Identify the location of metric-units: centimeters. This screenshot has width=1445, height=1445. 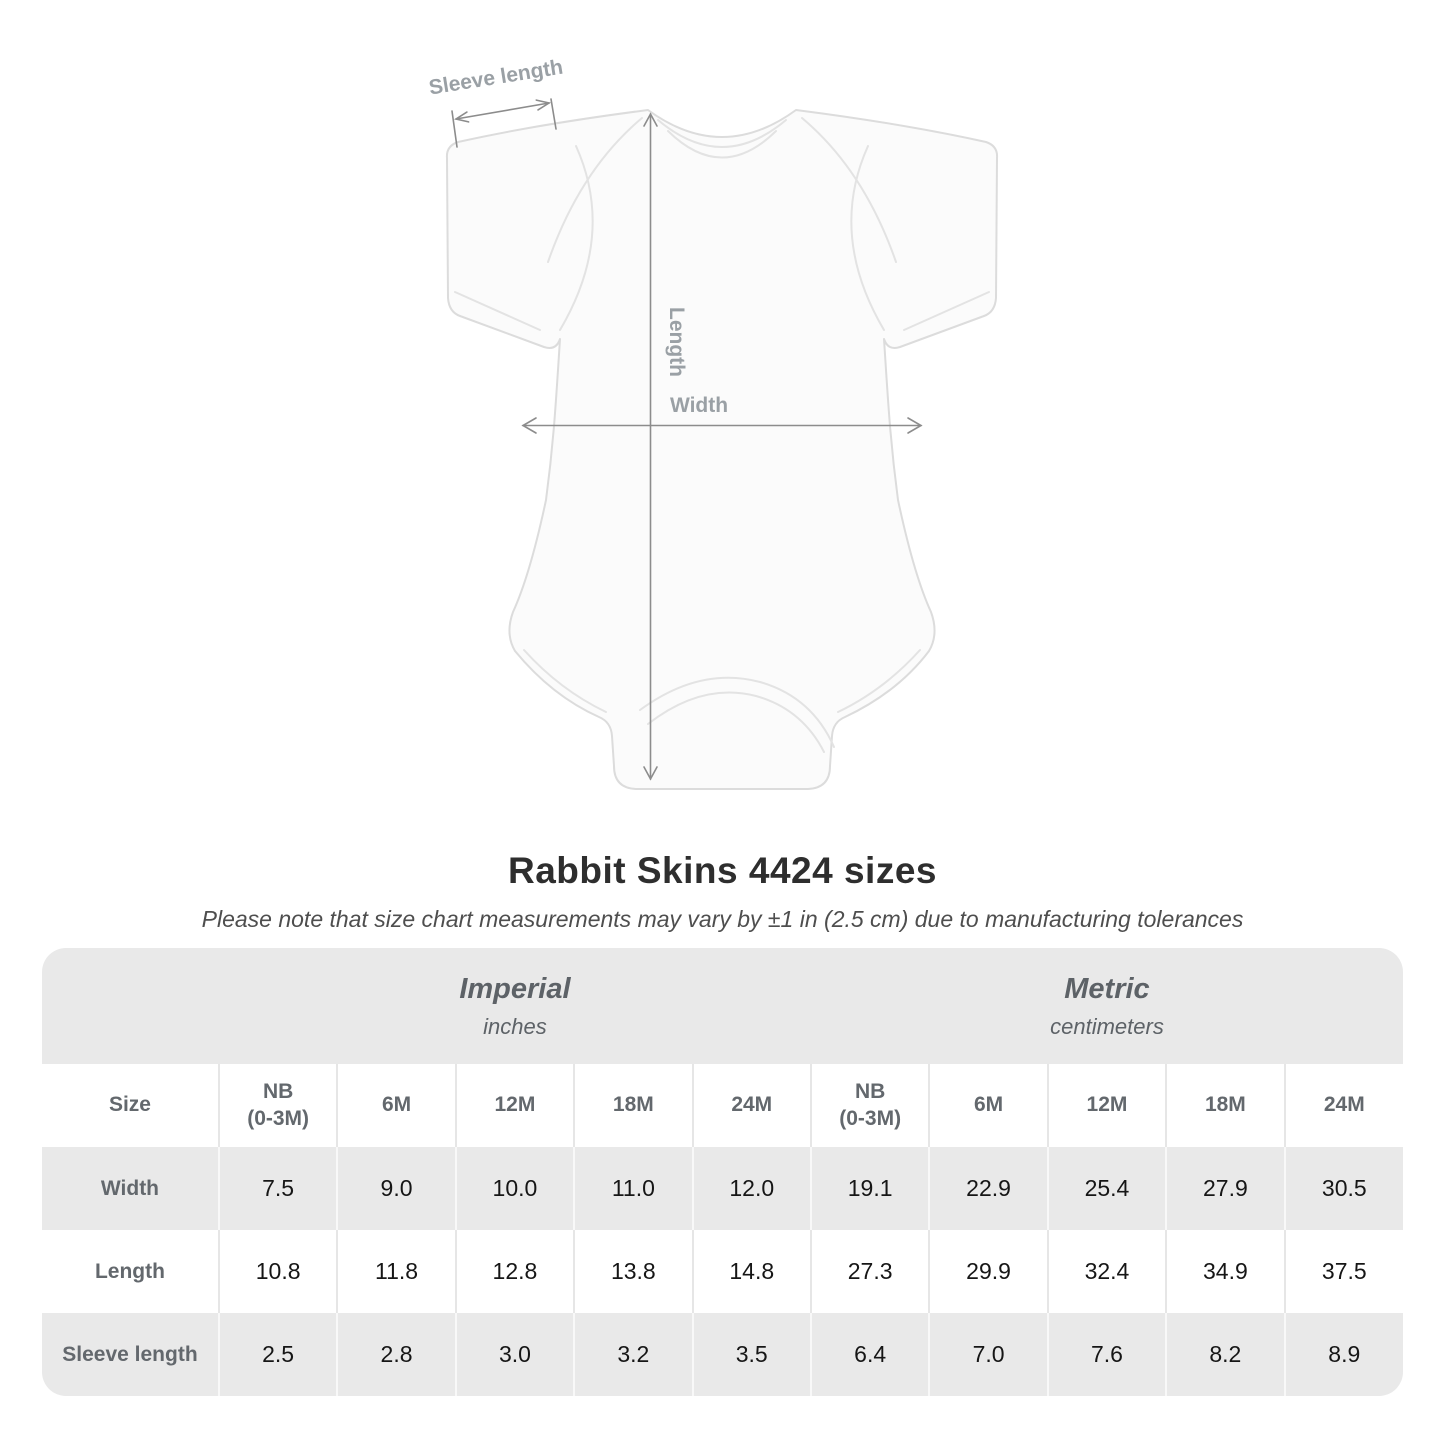
(1107, 1026).